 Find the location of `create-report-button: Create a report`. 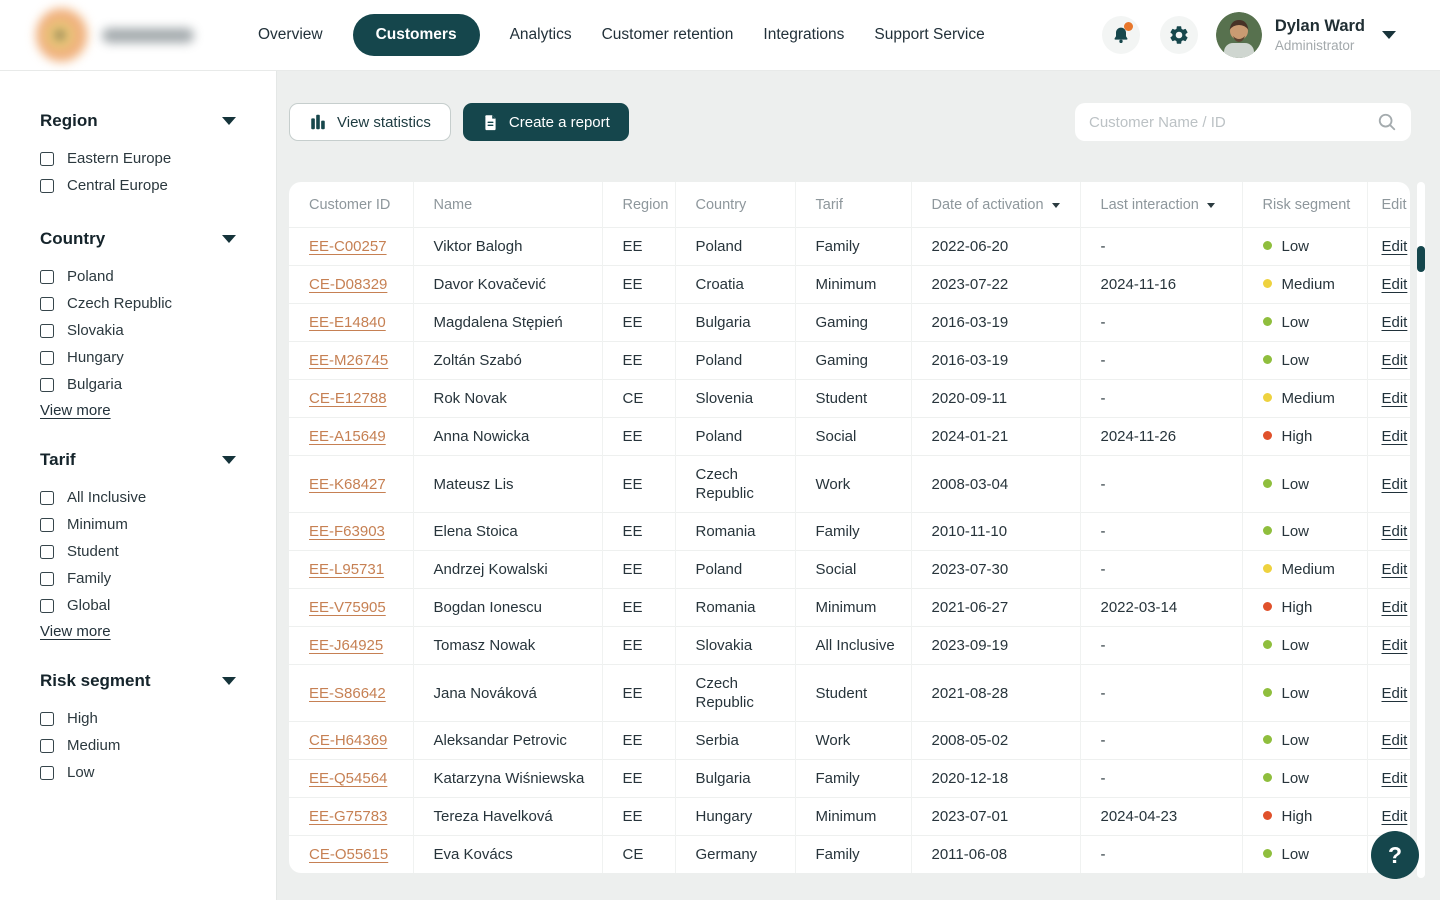

create-report-button: Create a report is located at coordinates (545, 122).